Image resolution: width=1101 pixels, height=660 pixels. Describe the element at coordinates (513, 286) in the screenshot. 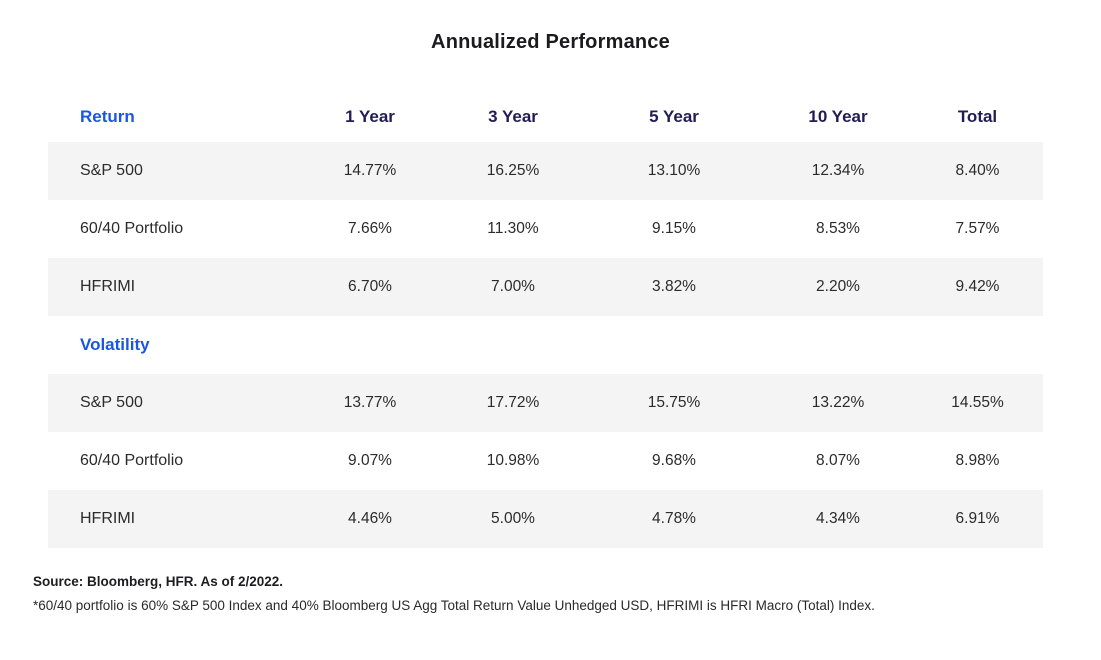

I see `cell-value: 7.00%` at that location.